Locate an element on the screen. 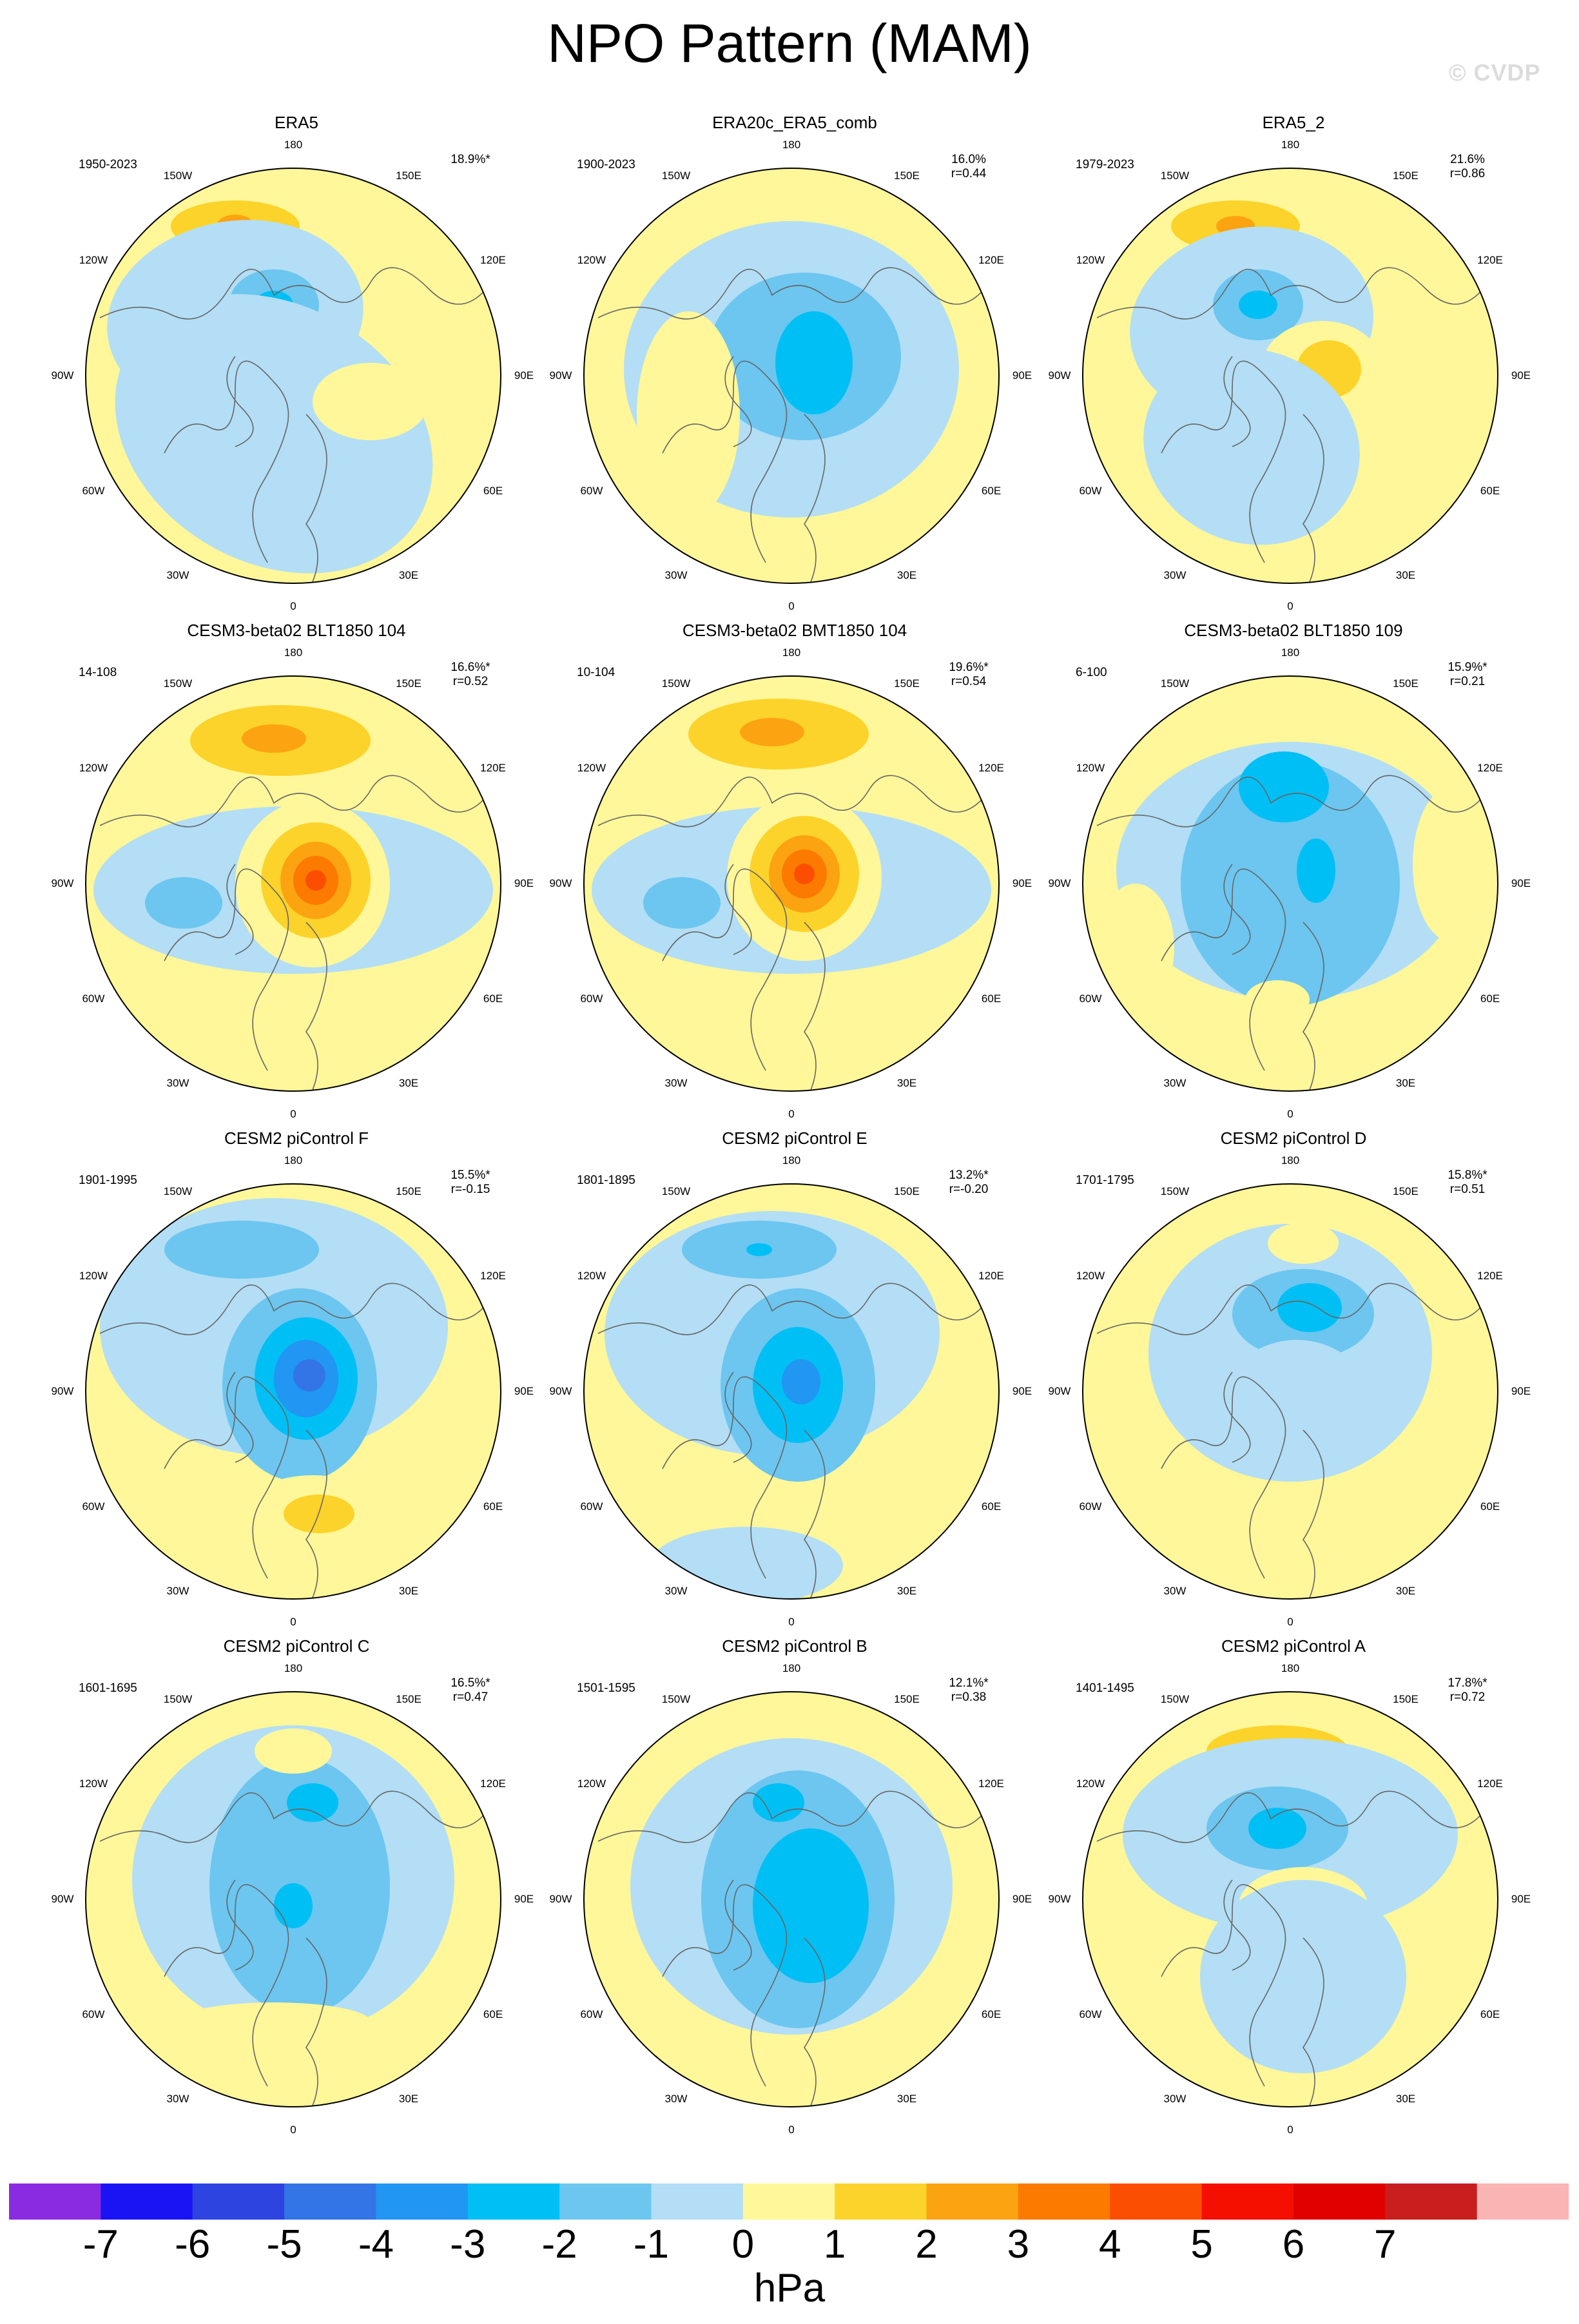 The image size is (1579, 2324). colorbar-tick: 6 is located at coordinates (1293, 2244).